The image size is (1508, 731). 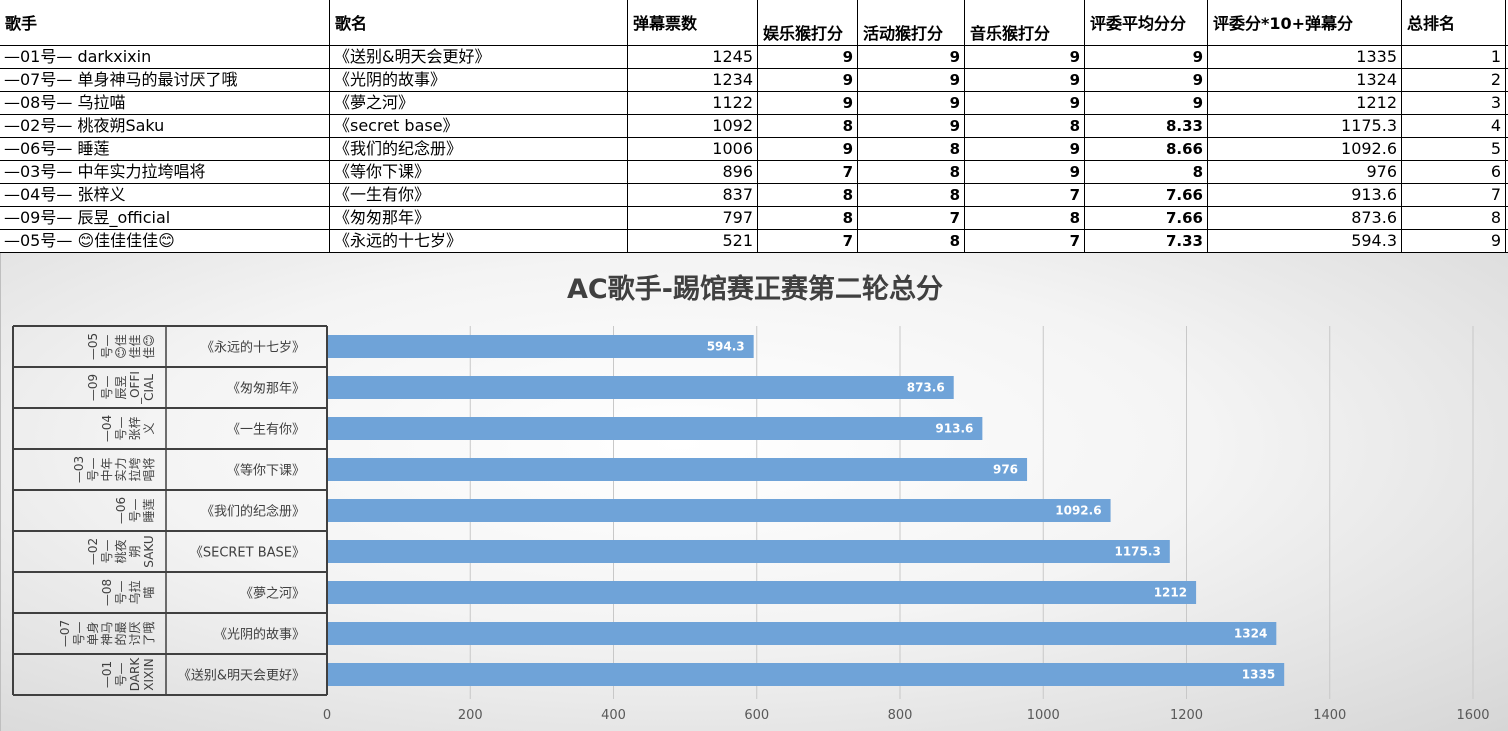 I want to click on category-singer-label: DARK, so click(x=135, y=674).